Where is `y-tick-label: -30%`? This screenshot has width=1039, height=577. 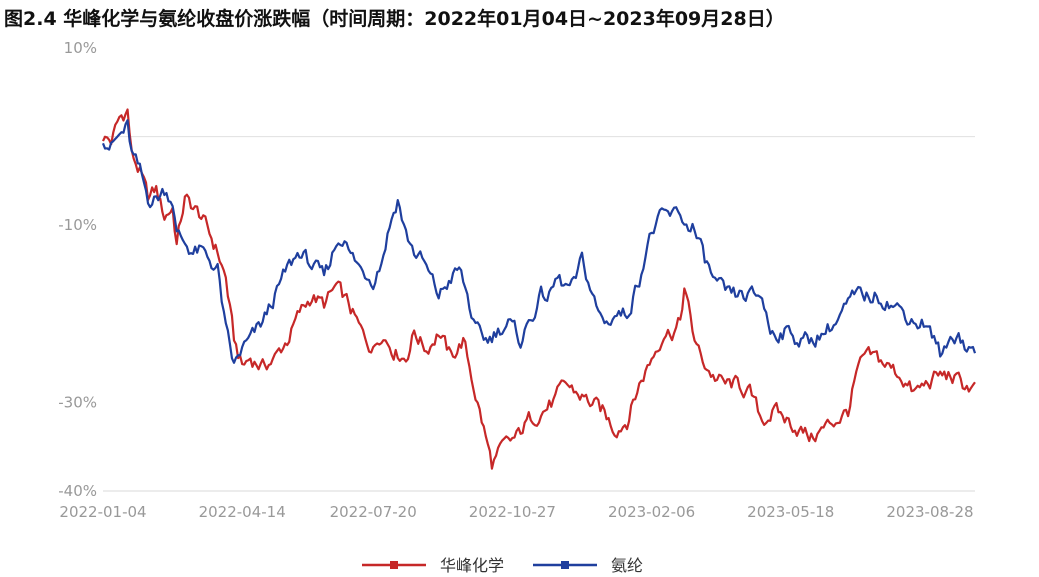 y-tick-label: -30% is located at coordinates (77, 402).